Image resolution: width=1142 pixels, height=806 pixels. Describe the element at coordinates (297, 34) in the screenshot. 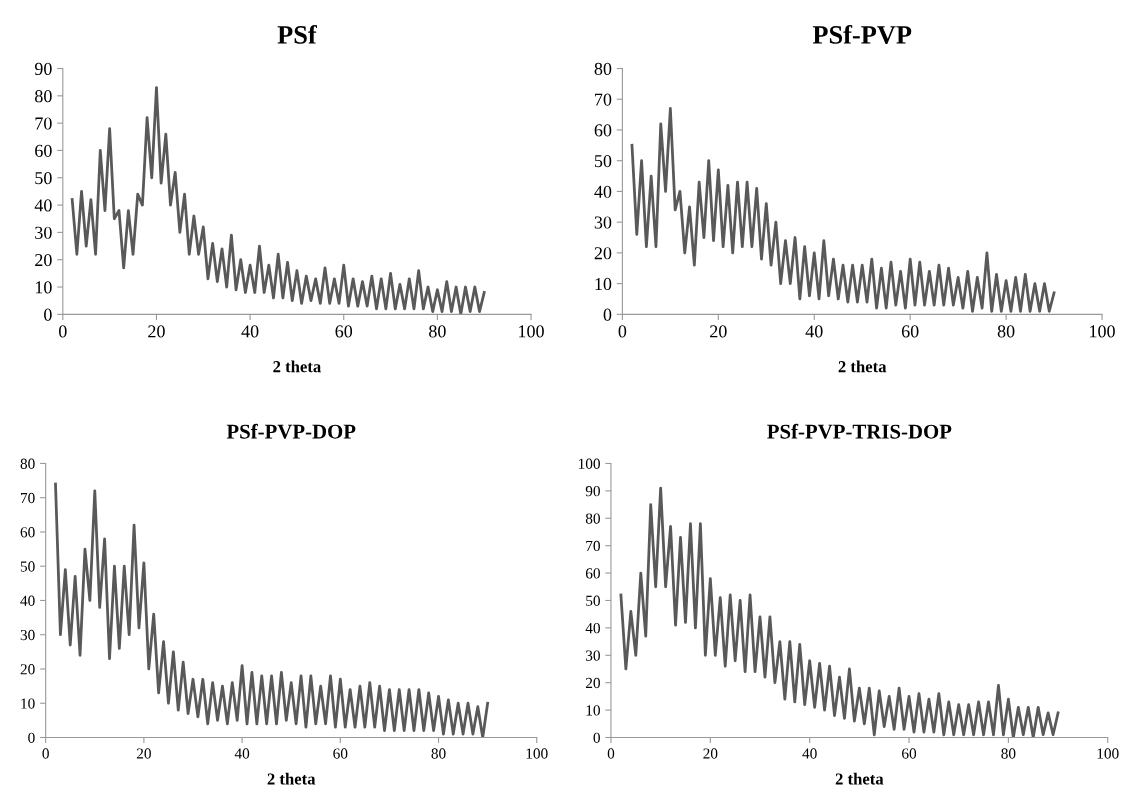

I see `chart-title: PSf` at that location.